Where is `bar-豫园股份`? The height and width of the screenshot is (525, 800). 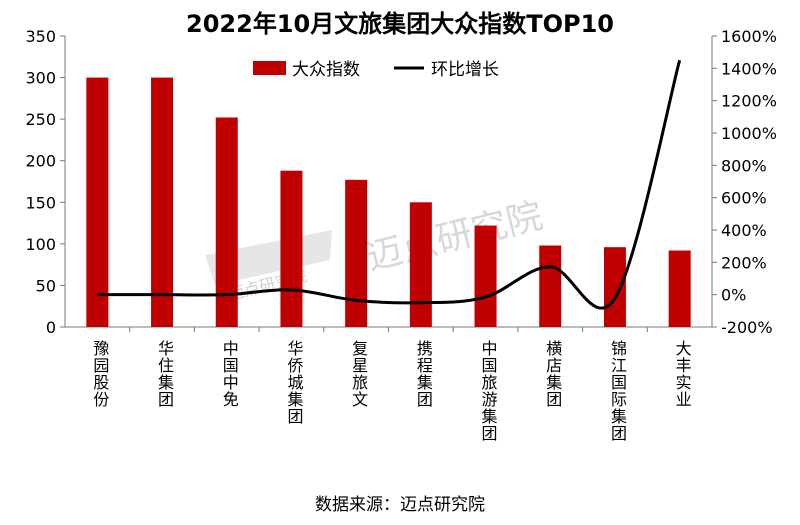
bar-豫园股份 is located at coordinates (97, 202).